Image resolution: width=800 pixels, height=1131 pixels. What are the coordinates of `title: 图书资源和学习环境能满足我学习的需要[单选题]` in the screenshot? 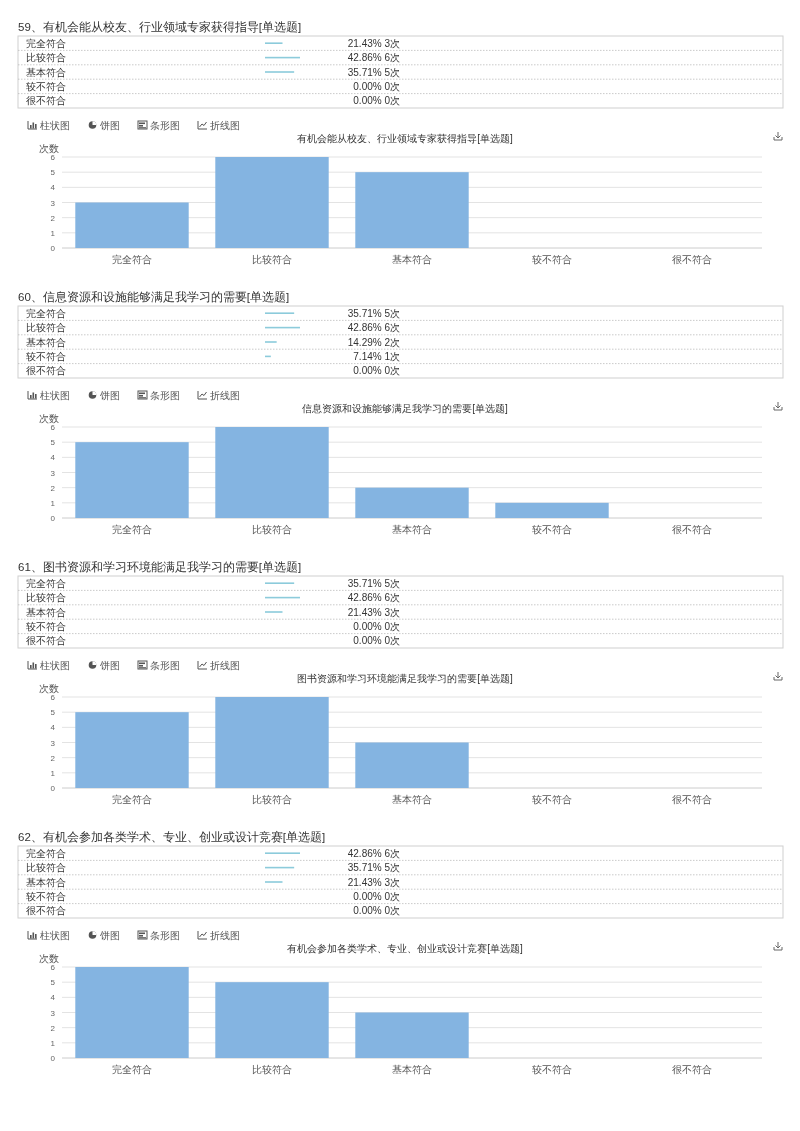 It's located at (405, 678).